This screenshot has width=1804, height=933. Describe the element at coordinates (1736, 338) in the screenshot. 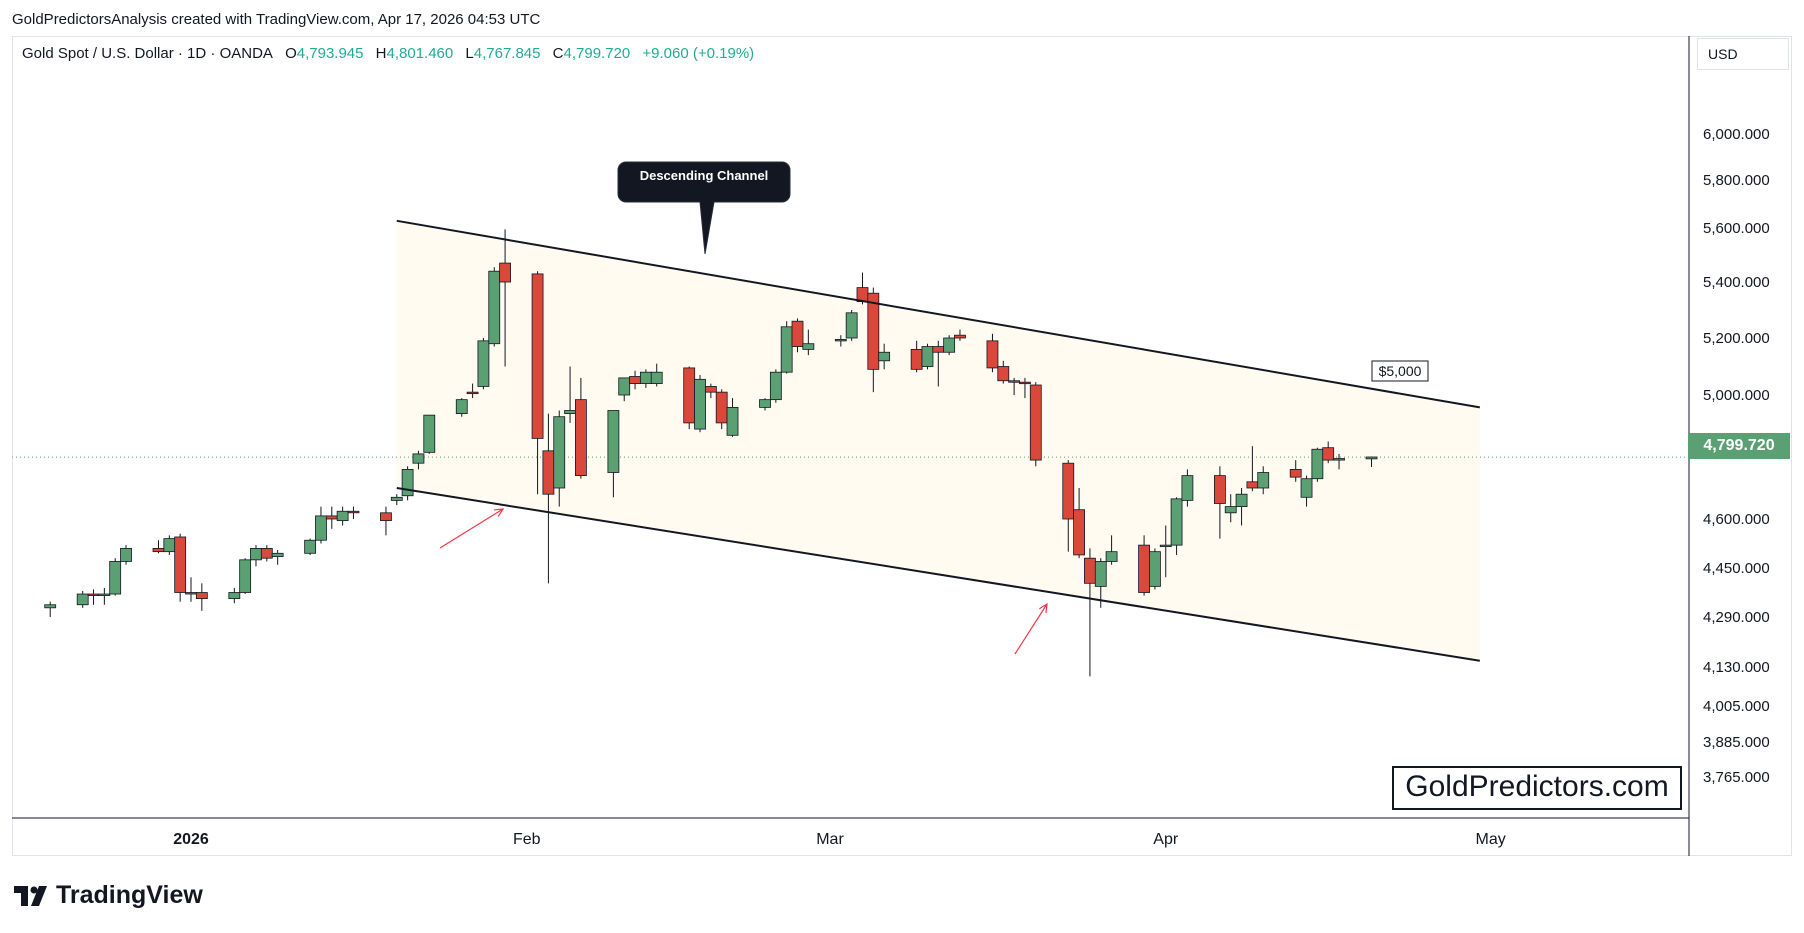

I see `y-tick-label: 5,200.000` at that location.